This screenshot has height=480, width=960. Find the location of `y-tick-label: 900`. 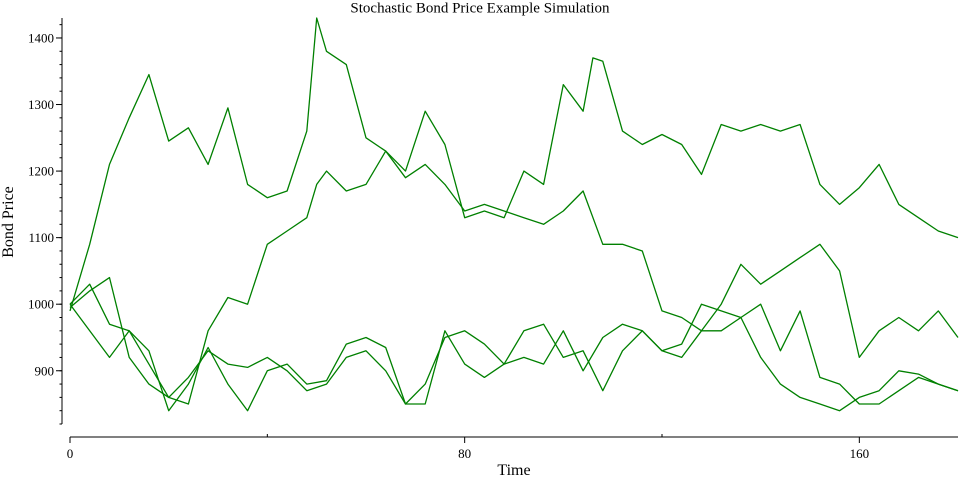

y-tick-label: 900 is located at coordinates (45, 370).